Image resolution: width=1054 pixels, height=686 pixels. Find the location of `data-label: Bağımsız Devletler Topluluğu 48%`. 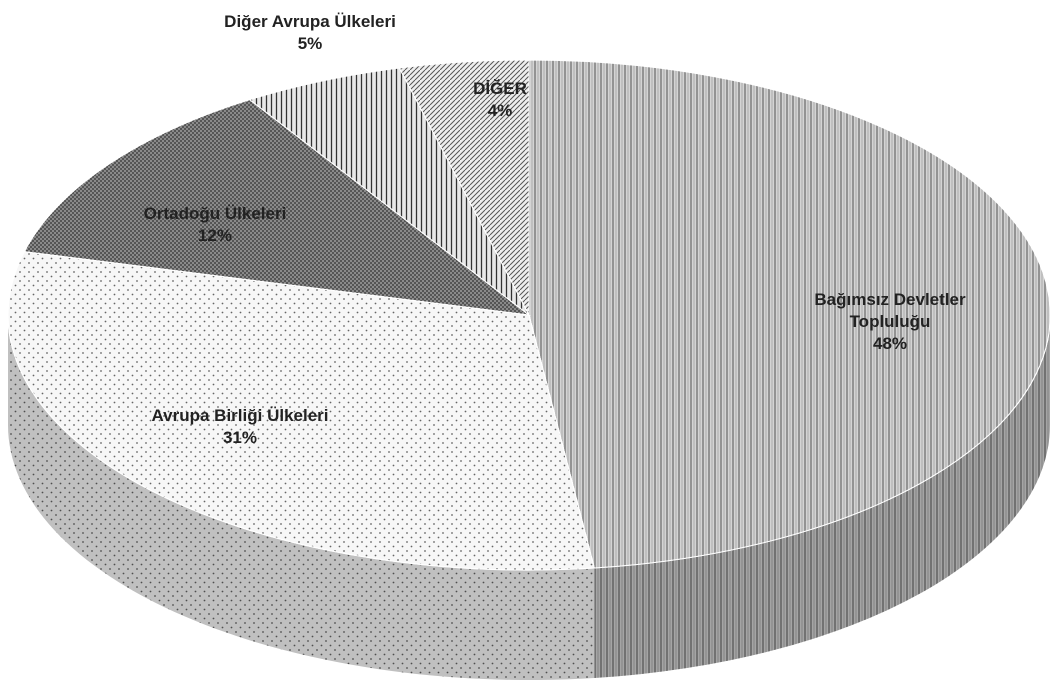

data-label: Bağımsız Devletler Topluluğu 48% is located at coordinates (890, 322).